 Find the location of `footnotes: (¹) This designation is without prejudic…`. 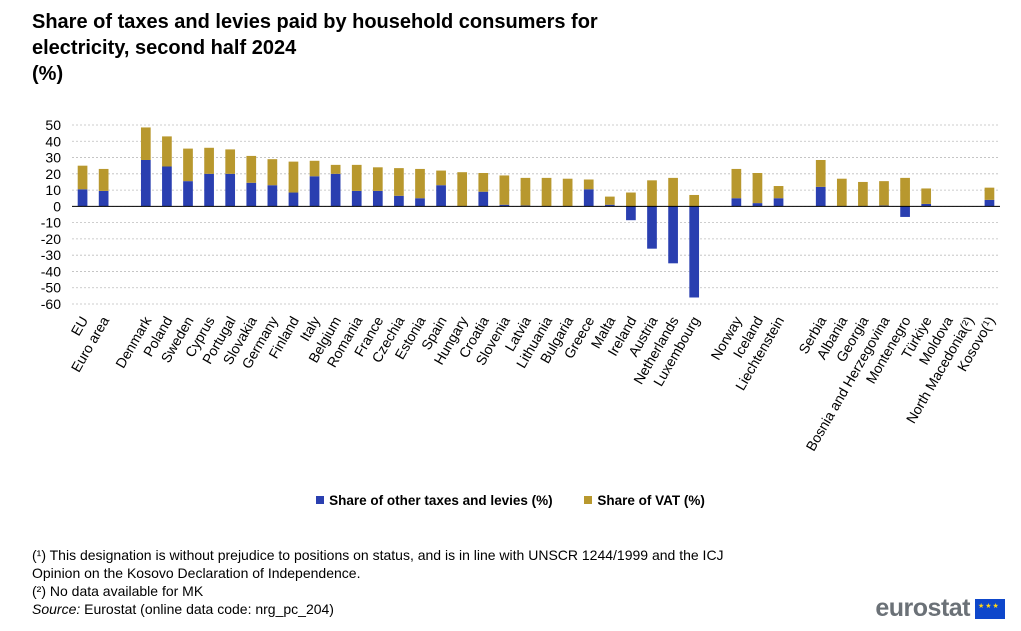

footnotes: (¹) This designation is without prejudic… is located at coordinates (442, 582).